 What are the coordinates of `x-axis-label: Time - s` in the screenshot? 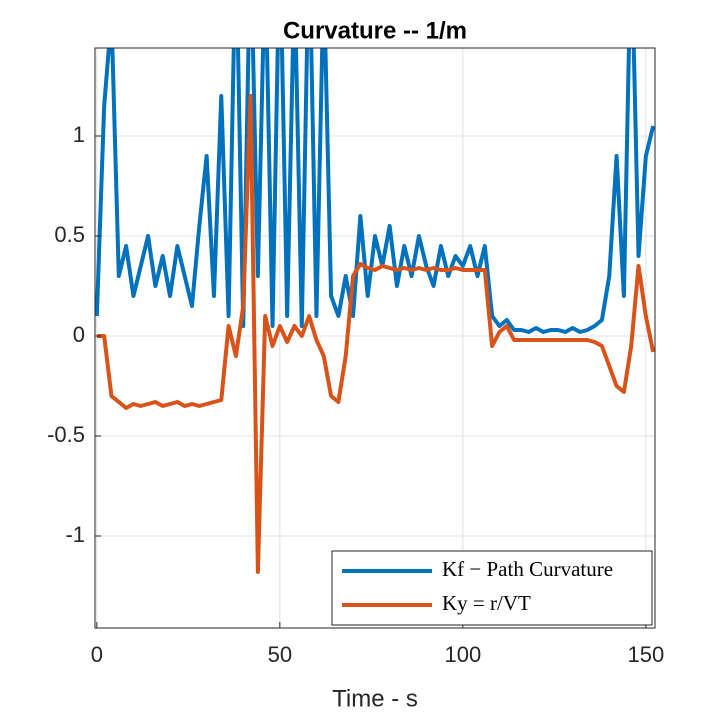 It's located at (375, 698).